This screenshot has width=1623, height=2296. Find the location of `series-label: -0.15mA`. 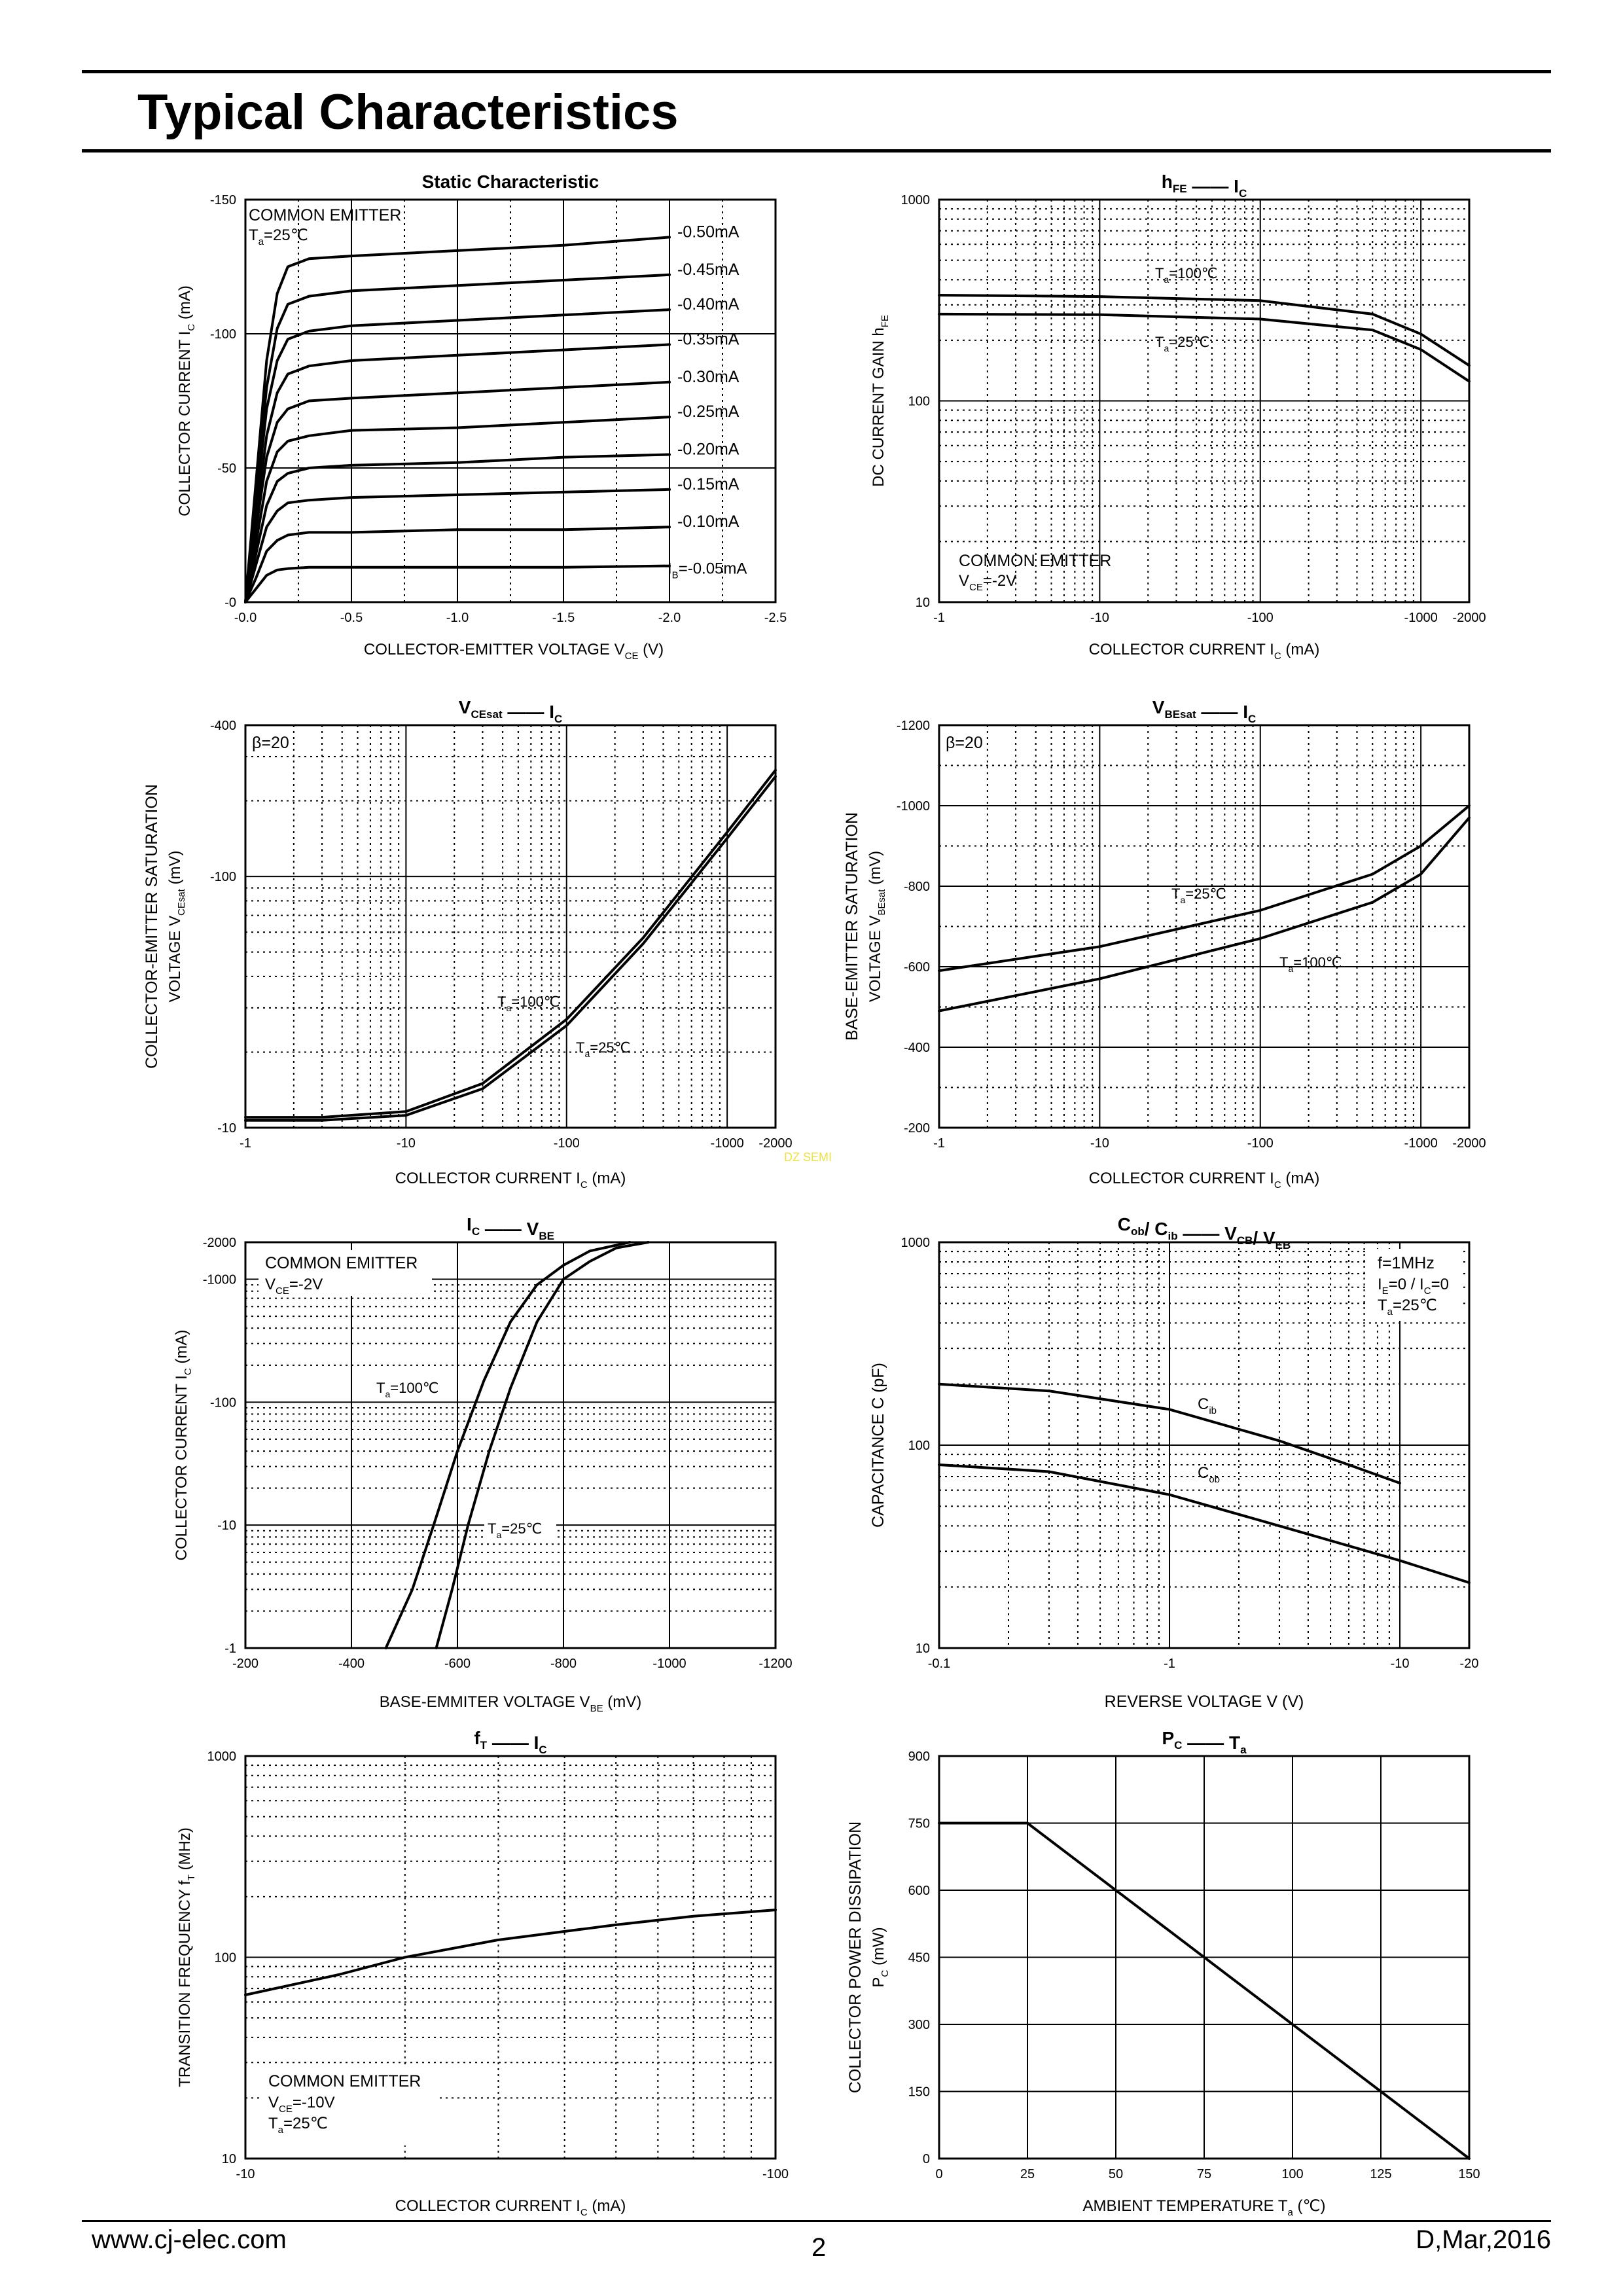

series-label: -0.15mA is located at coordinates (708, 484).